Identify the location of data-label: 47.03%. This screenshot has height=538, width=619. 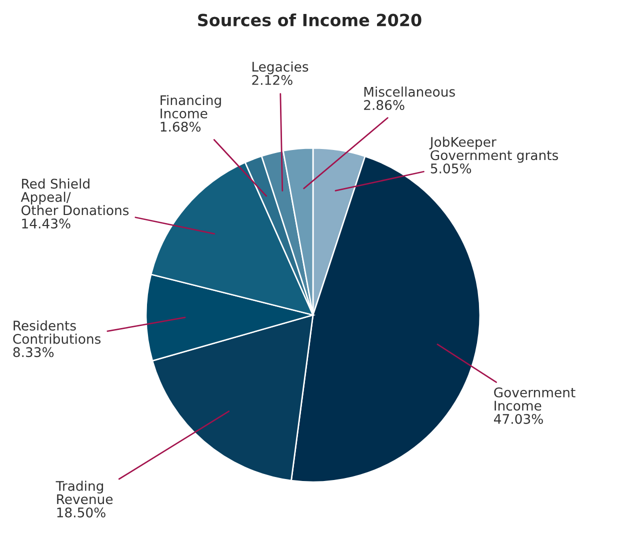
(518, 419).